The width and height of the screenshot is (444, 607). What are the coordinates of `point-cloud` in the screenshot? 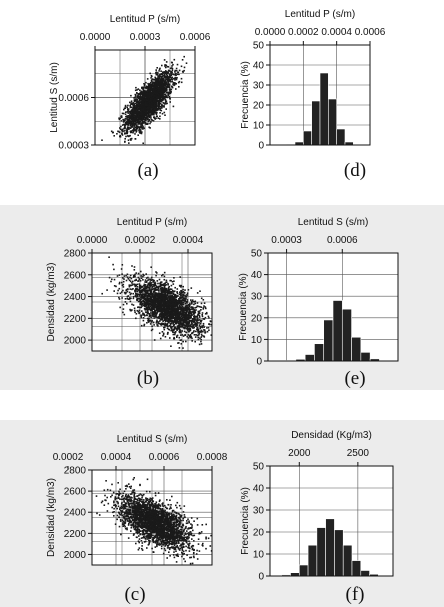 It's located at (157, 302).